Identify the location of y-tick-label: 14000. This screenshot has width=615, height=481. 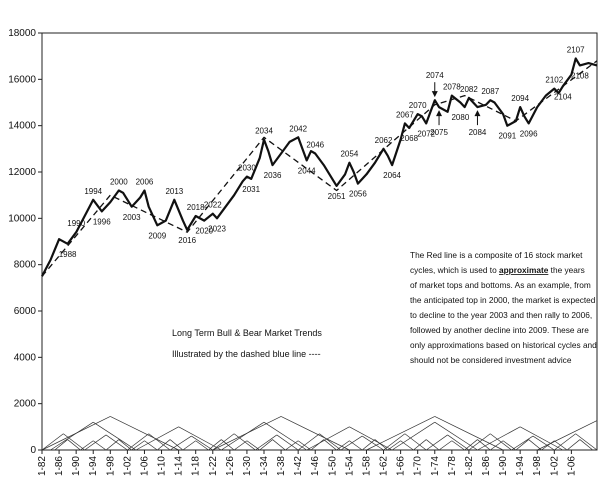
(22, 126).